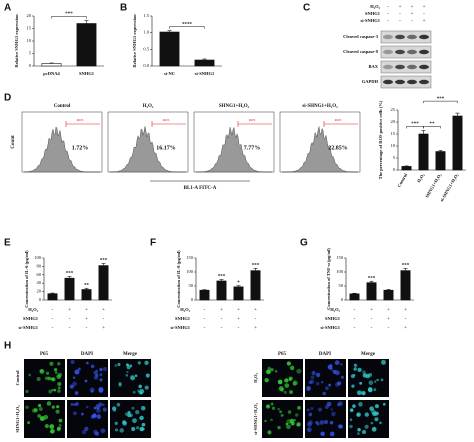 The width and height of the screenshot is (474, 442). What do you see at coordinates (87, 354) in the screenshot?
I see `micro-column-label: DAPI` at bounding box center [87, 354].